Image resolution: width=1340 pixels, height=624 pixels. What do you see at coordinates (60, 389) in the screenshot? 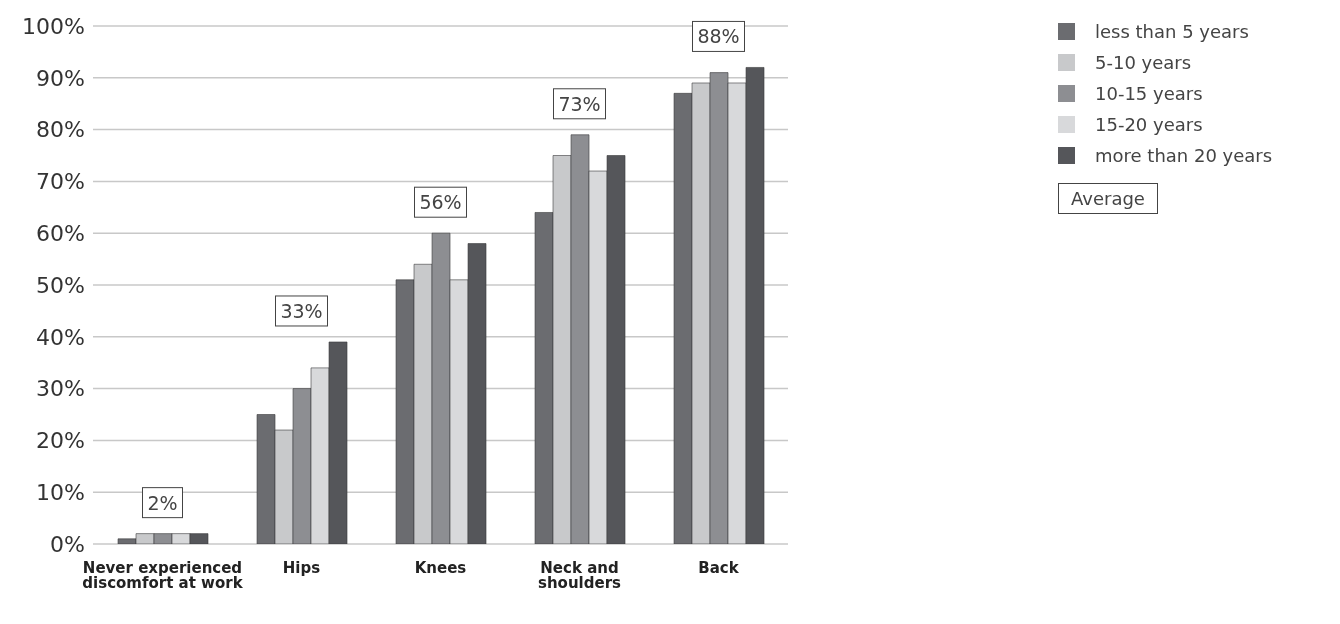
I see `y-tick-label: 30%` at bounding box center [60, 389].